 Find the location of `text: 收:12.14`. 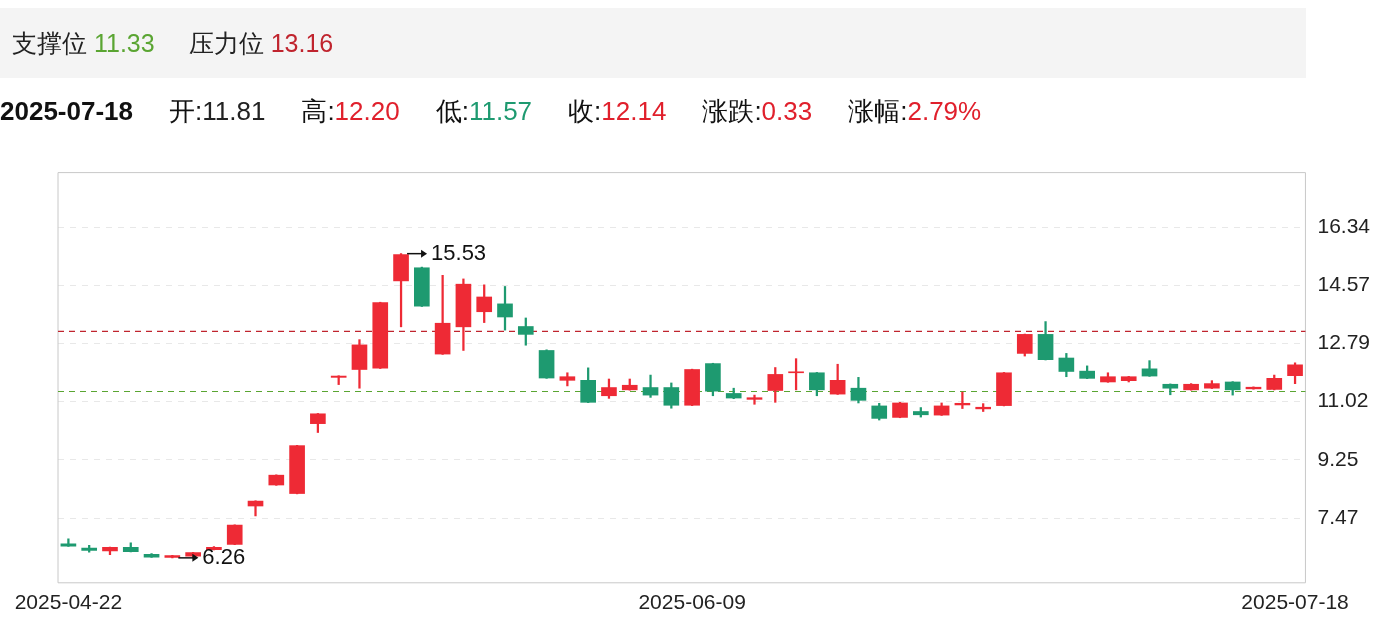

text: 收:12.14 is located at coordinates (617, 110).